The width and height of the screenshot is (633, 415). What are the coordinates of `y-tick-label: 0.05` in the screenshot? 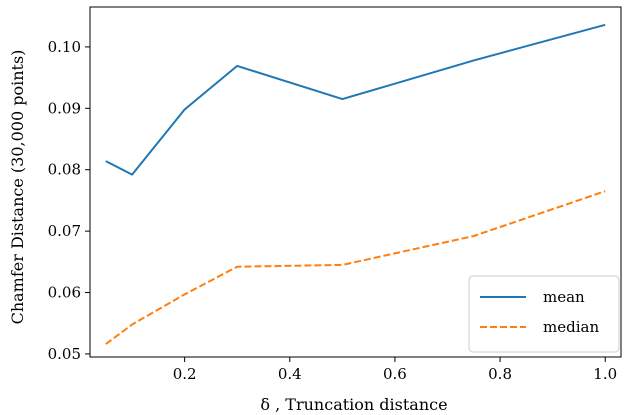 It's located at (64, 354).